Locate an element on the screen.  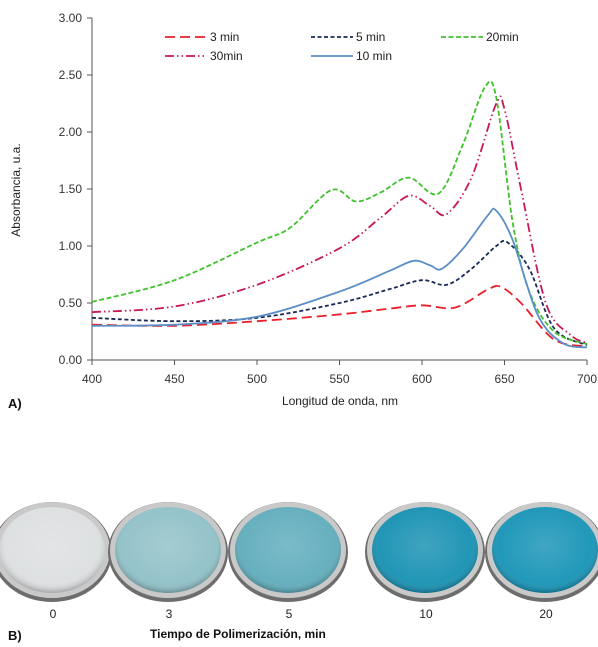
legend-label: 20min is located at coordinates (502, 37).